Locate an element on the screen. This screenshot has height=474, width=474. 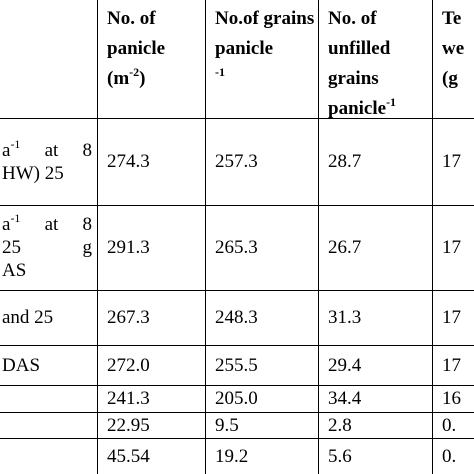
superscript: -2 is located at coordinates (134, 72).